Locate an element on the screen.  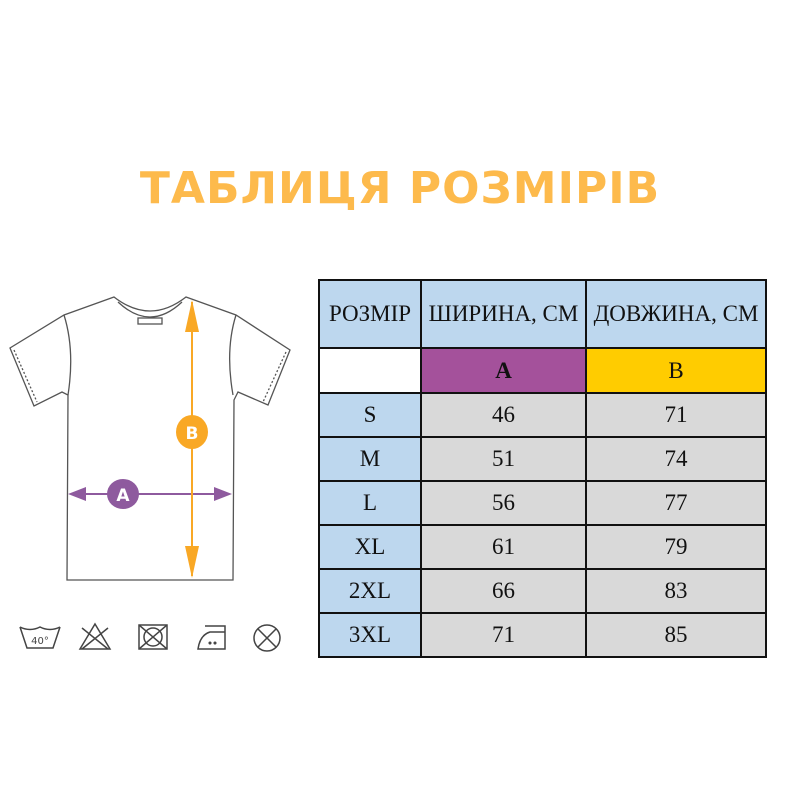
care-symbols: 40° is located at coordinates (150, 637).